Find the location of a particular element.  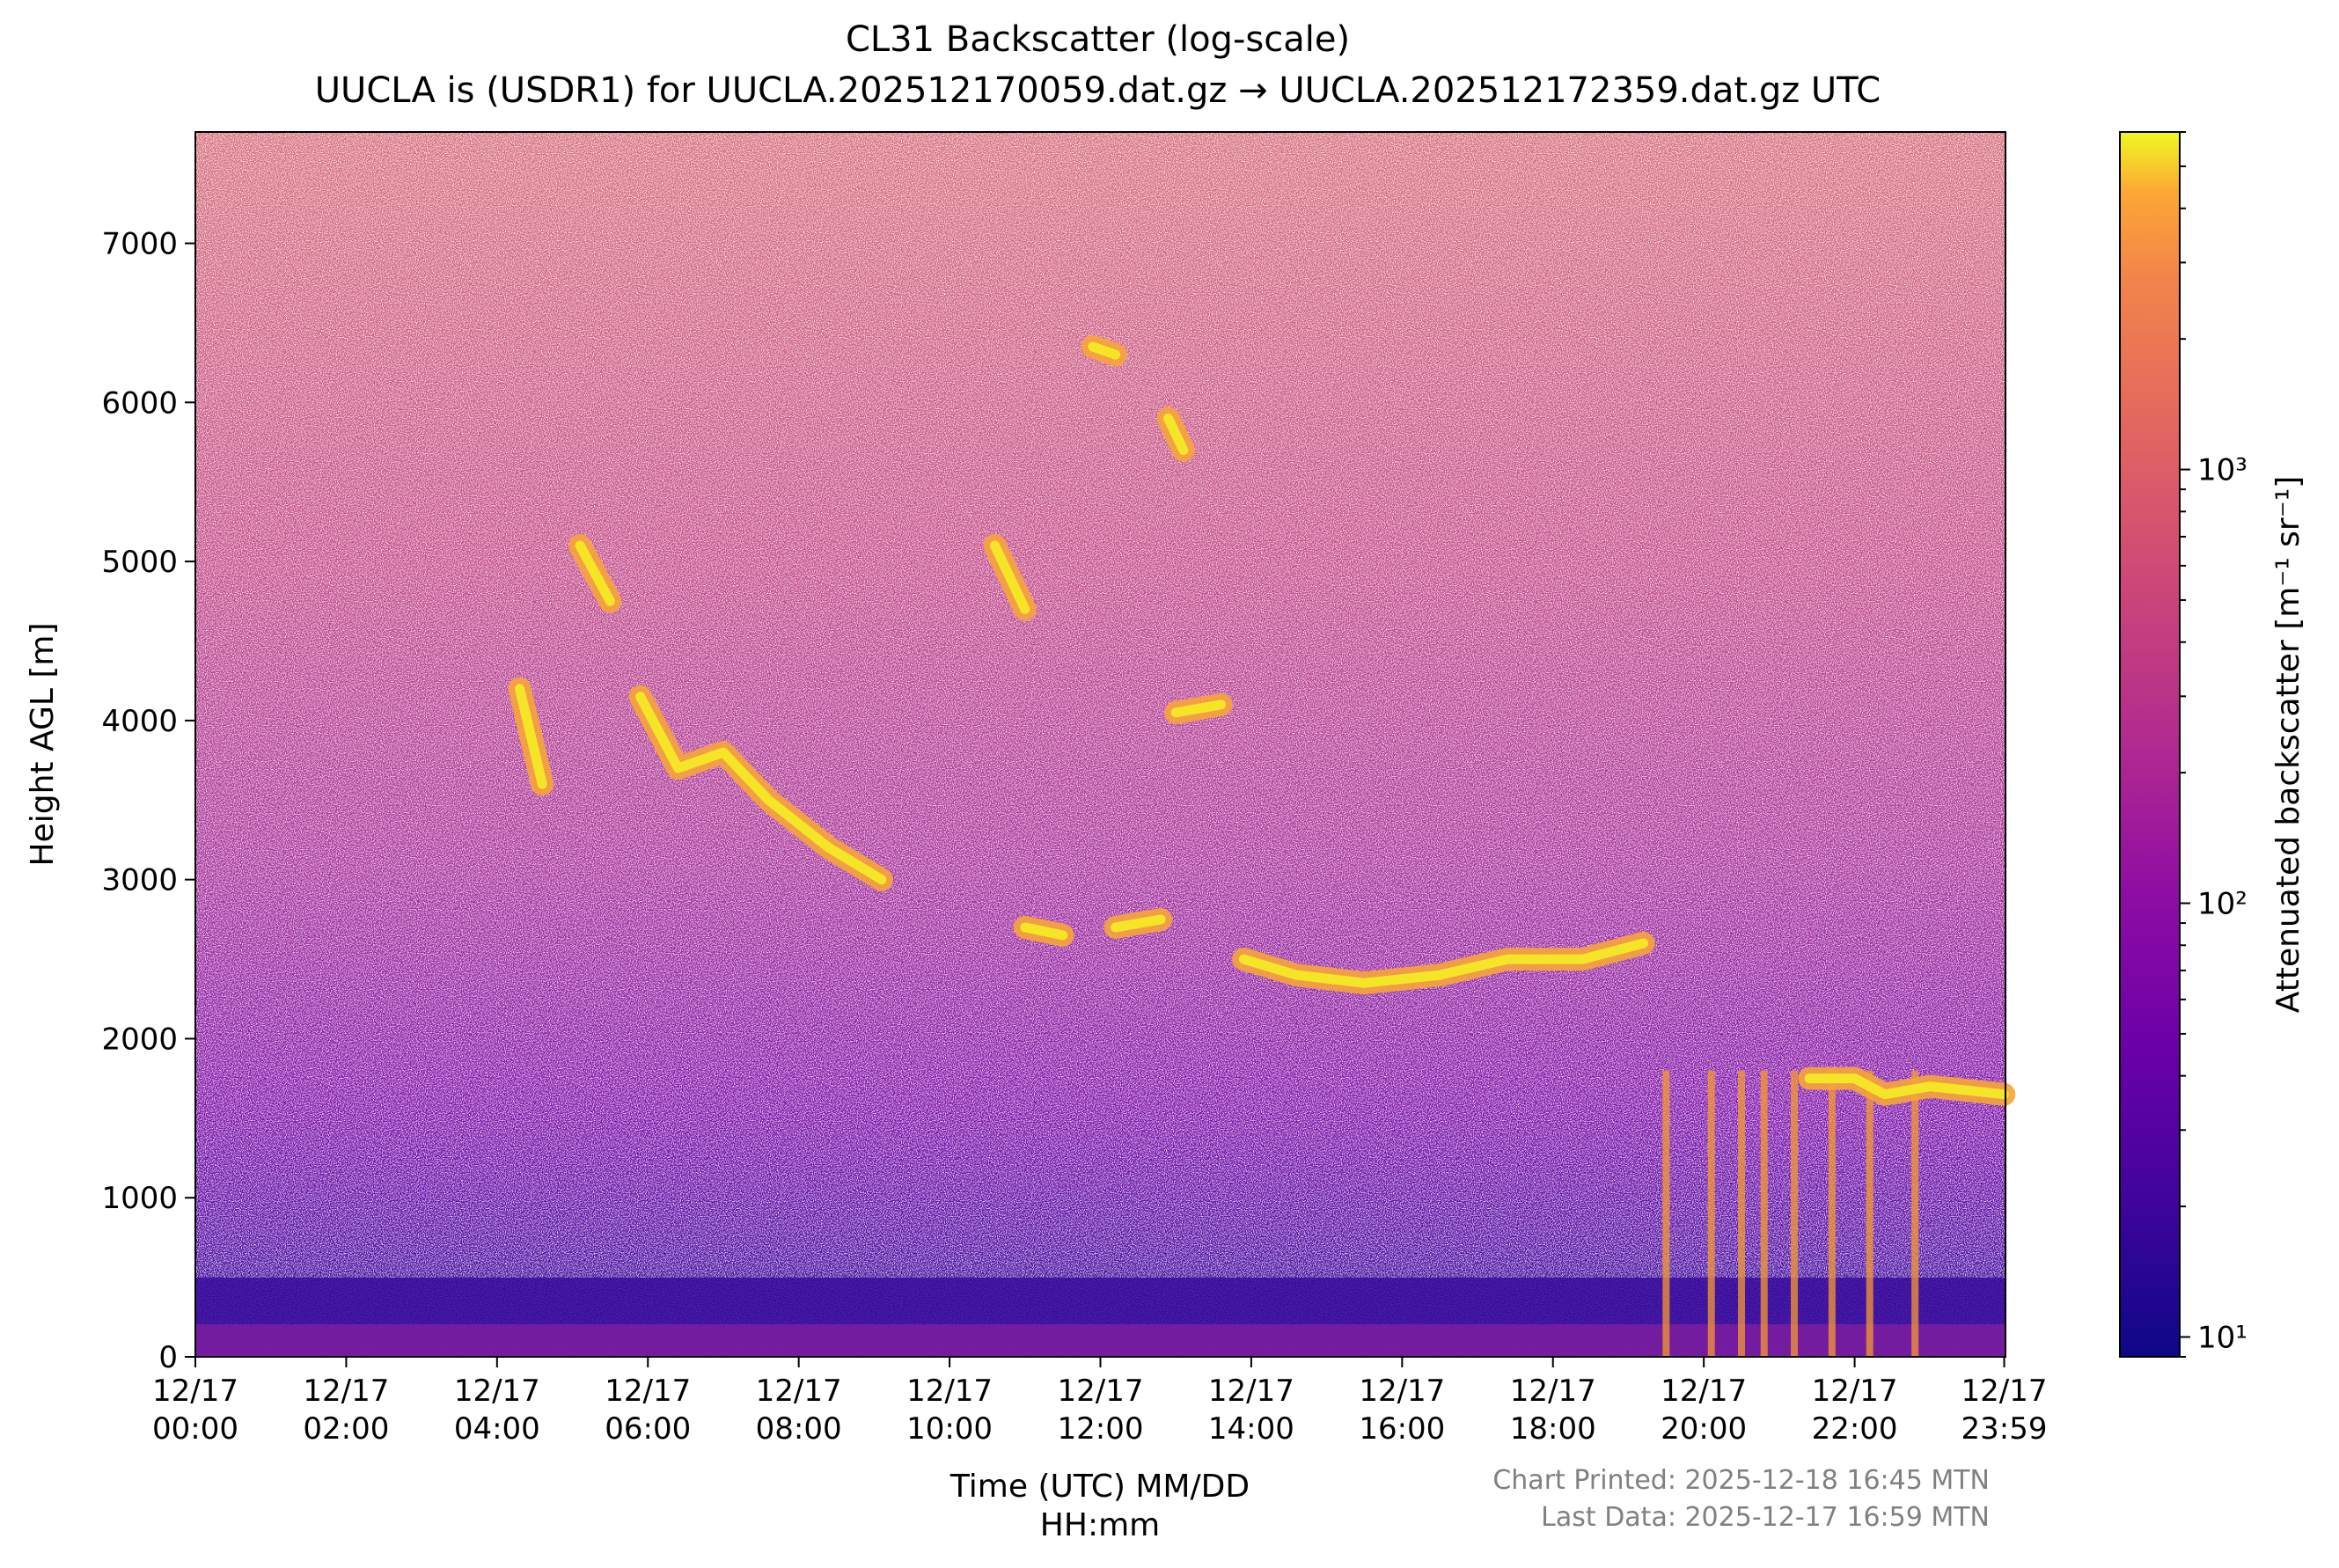

y-tick-label: 6000 is located at coordinates (139, 403).